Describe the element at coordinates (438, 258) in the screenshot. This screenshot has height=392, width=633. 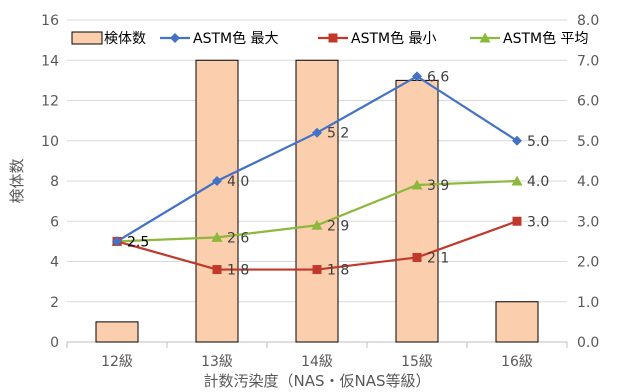
I see `data-label: 2.1` at that location.